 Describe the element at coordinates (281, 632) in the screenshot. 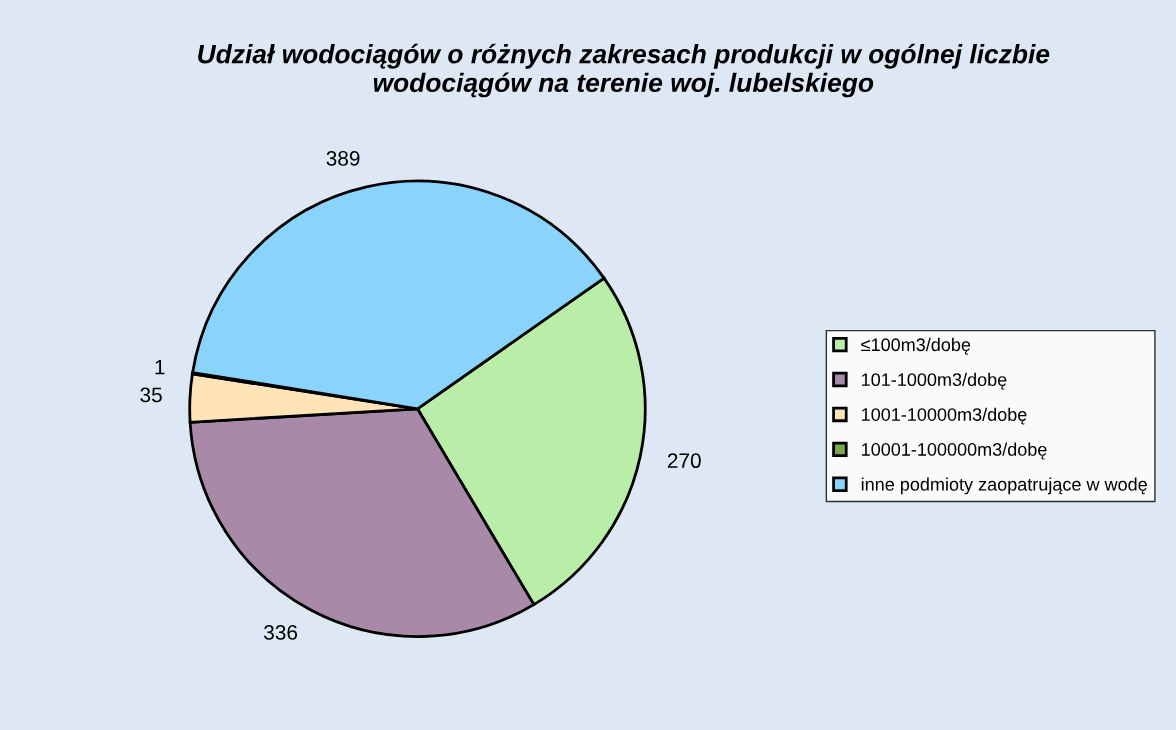

I see `data-label: 336` at that location.